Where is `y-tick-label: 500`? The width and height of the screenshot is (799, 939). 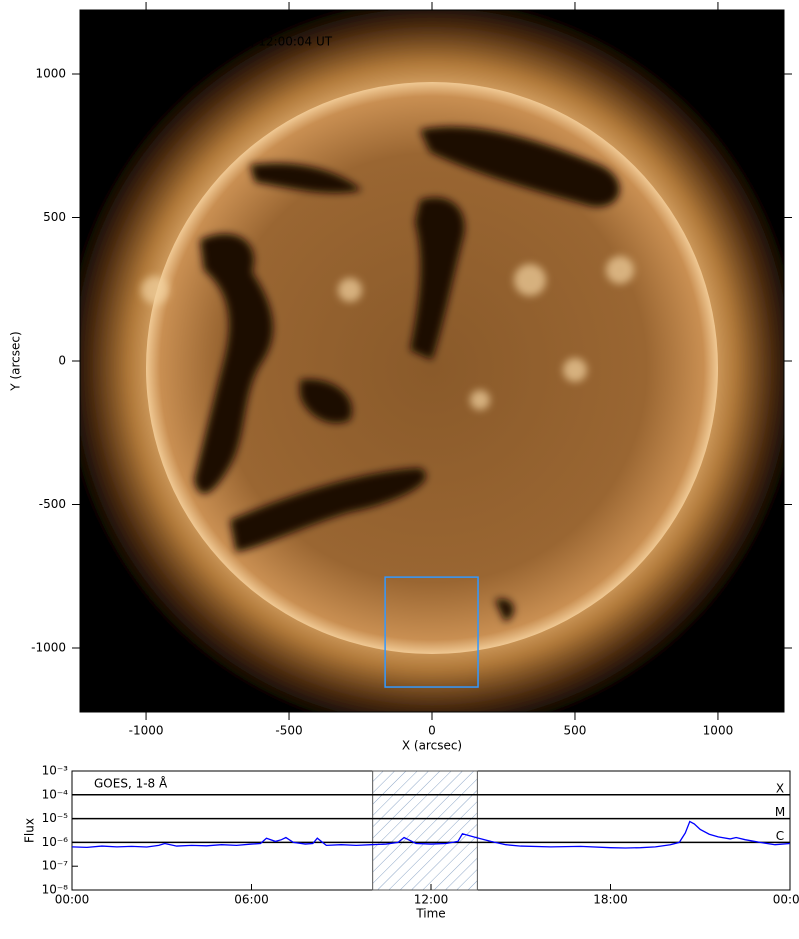 y-tick-label: 500 is located at coordinates (54, 217).